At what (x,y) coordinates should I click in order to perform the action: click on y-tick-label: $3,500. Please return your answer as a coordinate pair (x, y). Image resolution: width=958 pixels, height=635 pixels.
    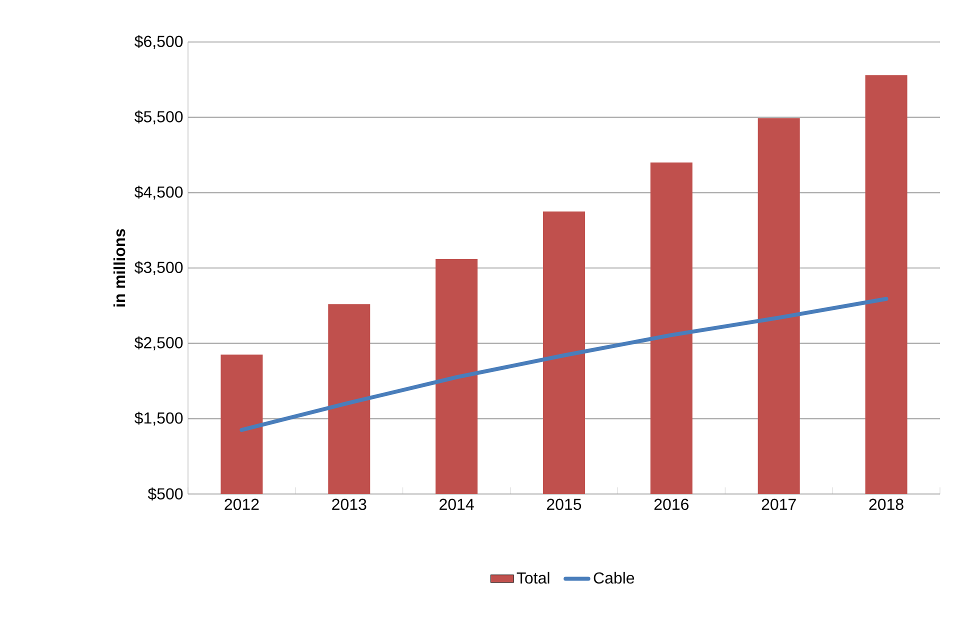
    Looking at the image, I should click on (158, 268).